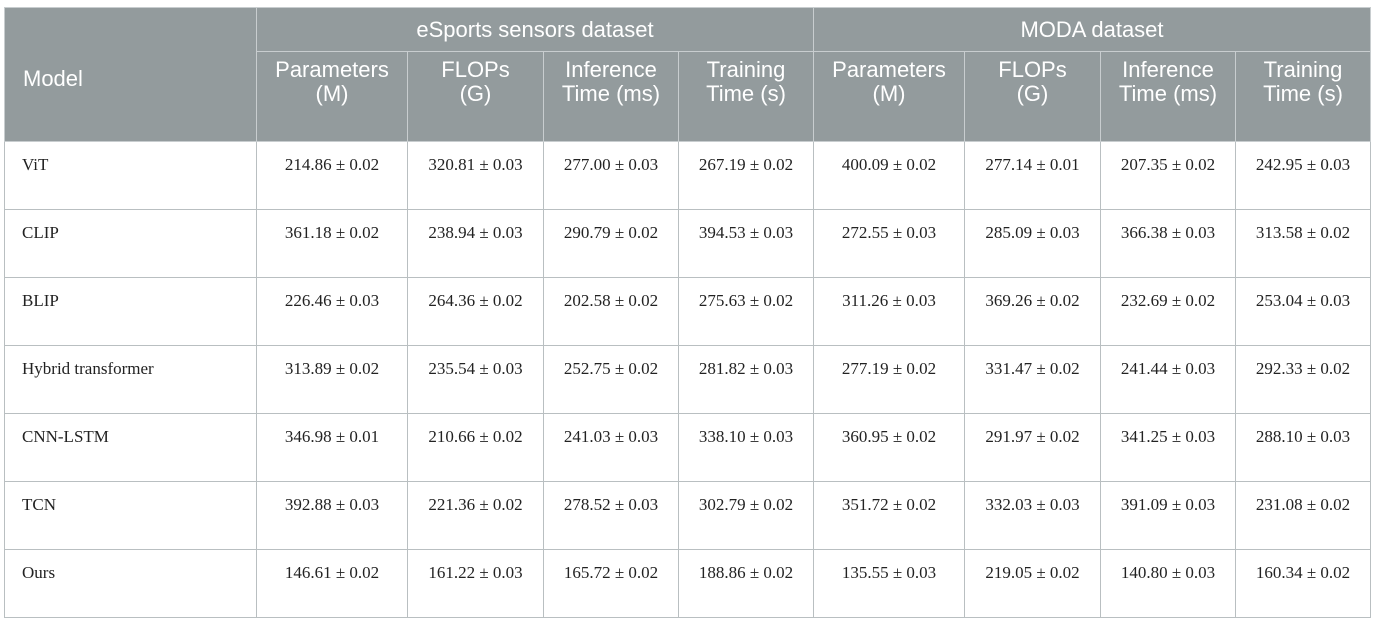 Image resolution: width=1375 pixels, height=621 pixels. What do you see at coordinates (746, 175) in the screenshot?
I see `value-cell: 267.19 ± 0.02` at bounding box center [746, 175].